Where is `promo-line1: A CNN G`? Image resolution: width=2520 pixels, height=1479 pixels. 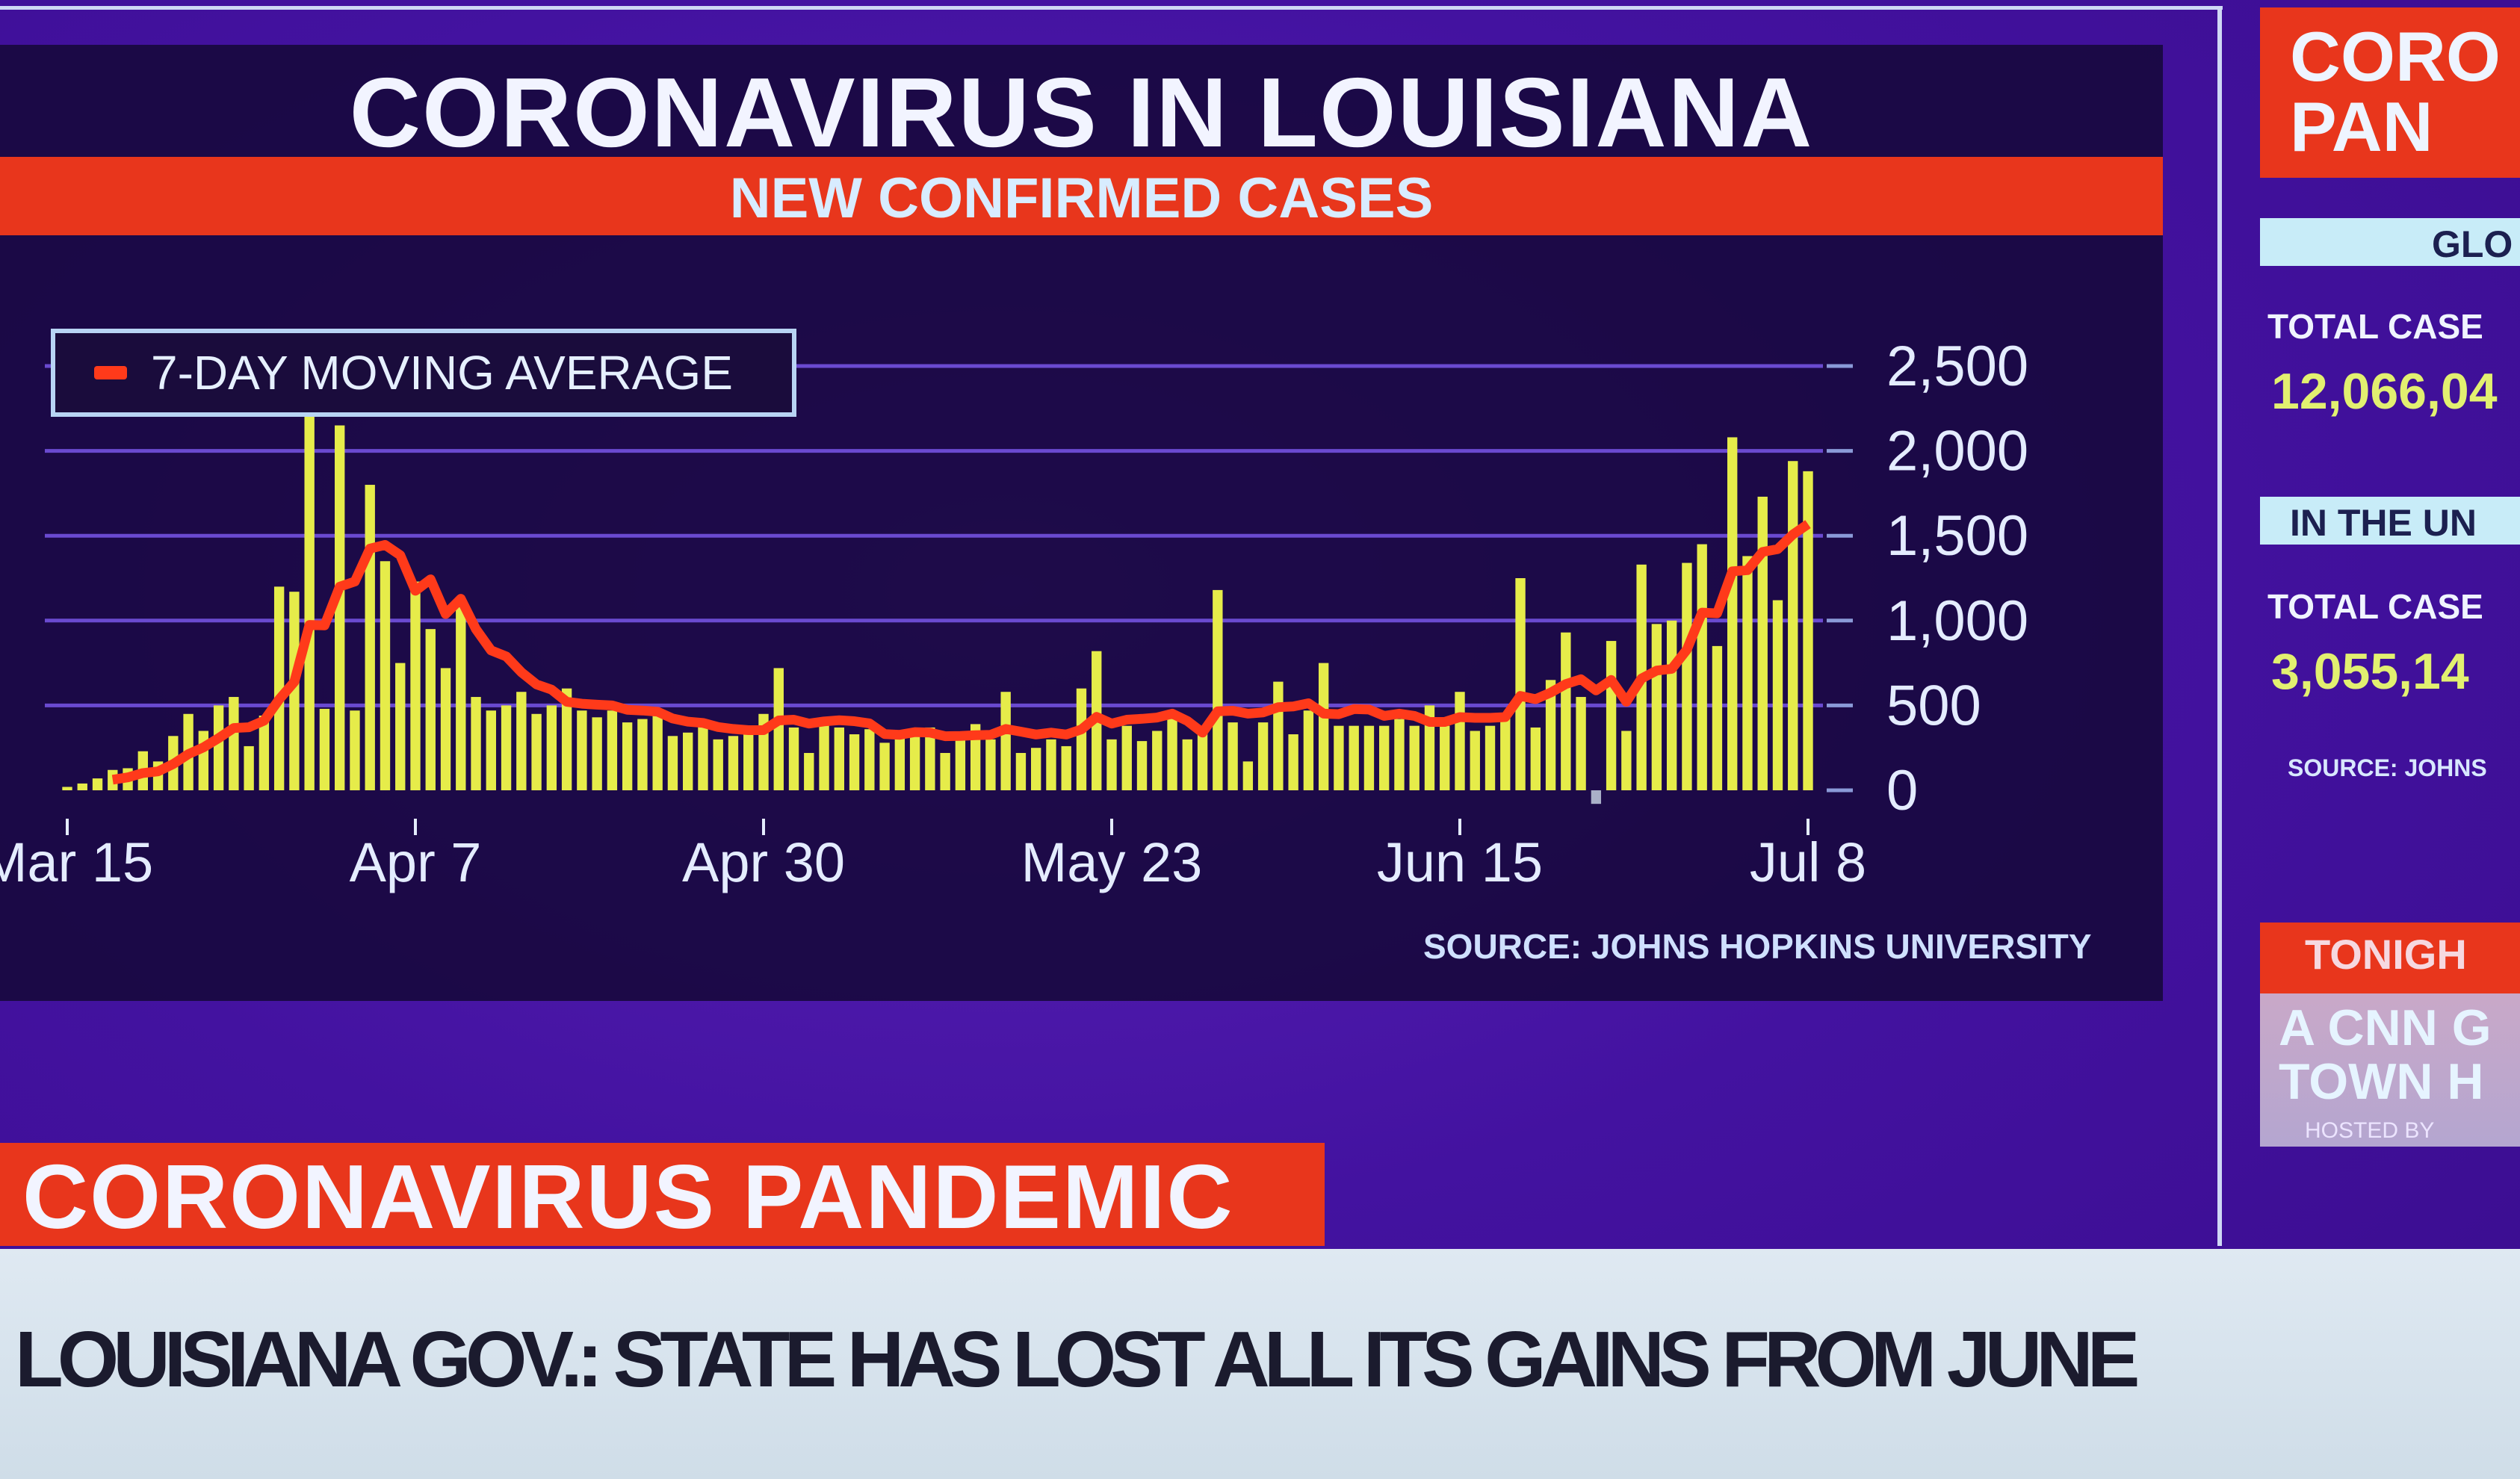
promo-line1: A CNN G is located at coordinates (2385, 1027).